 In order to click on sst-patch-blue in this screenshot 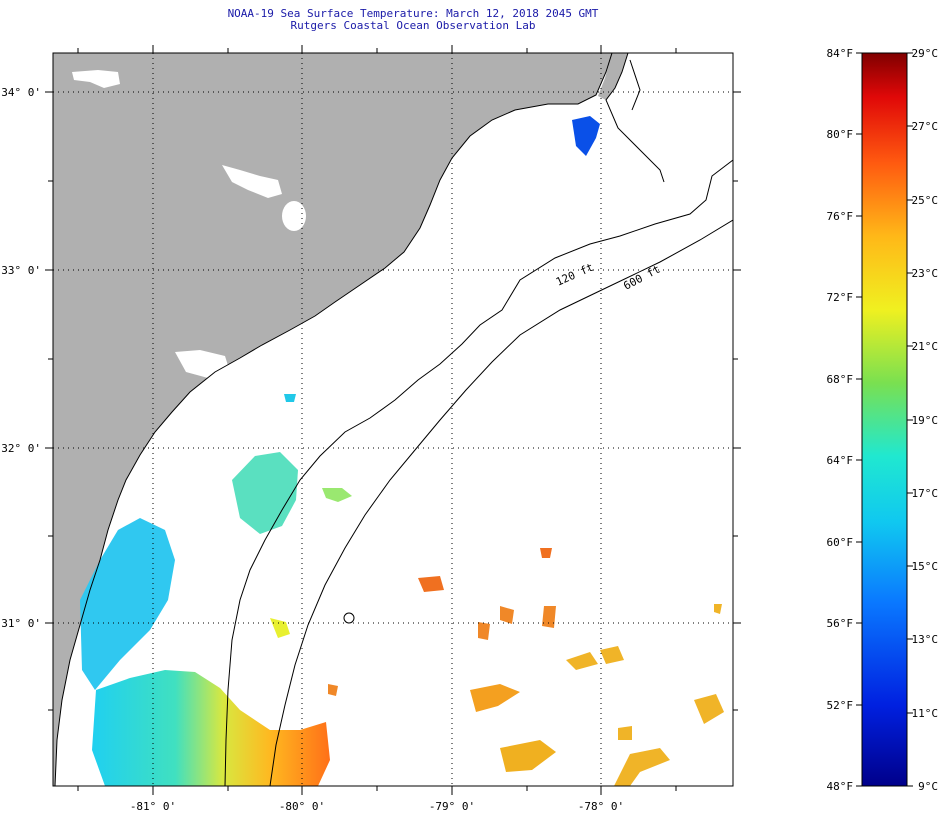, I will do `click(586, 136)`.